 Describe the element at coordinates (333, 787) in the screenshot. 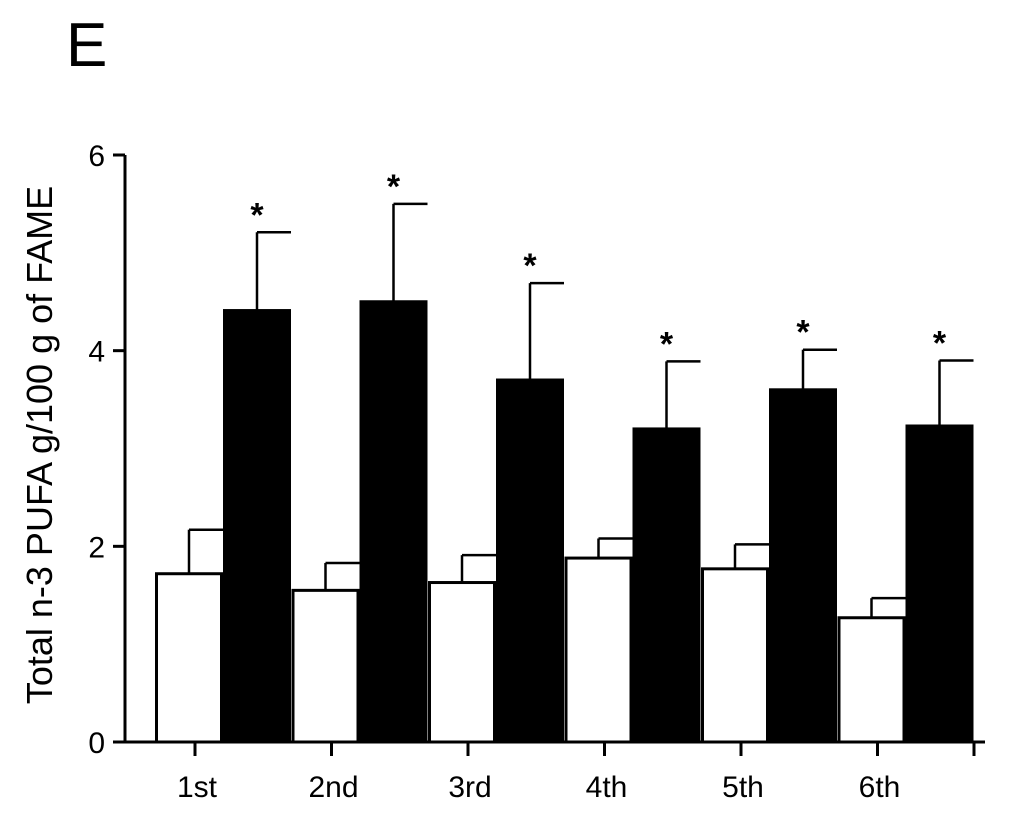

I see `x-tick-label: 2nd` at that location.